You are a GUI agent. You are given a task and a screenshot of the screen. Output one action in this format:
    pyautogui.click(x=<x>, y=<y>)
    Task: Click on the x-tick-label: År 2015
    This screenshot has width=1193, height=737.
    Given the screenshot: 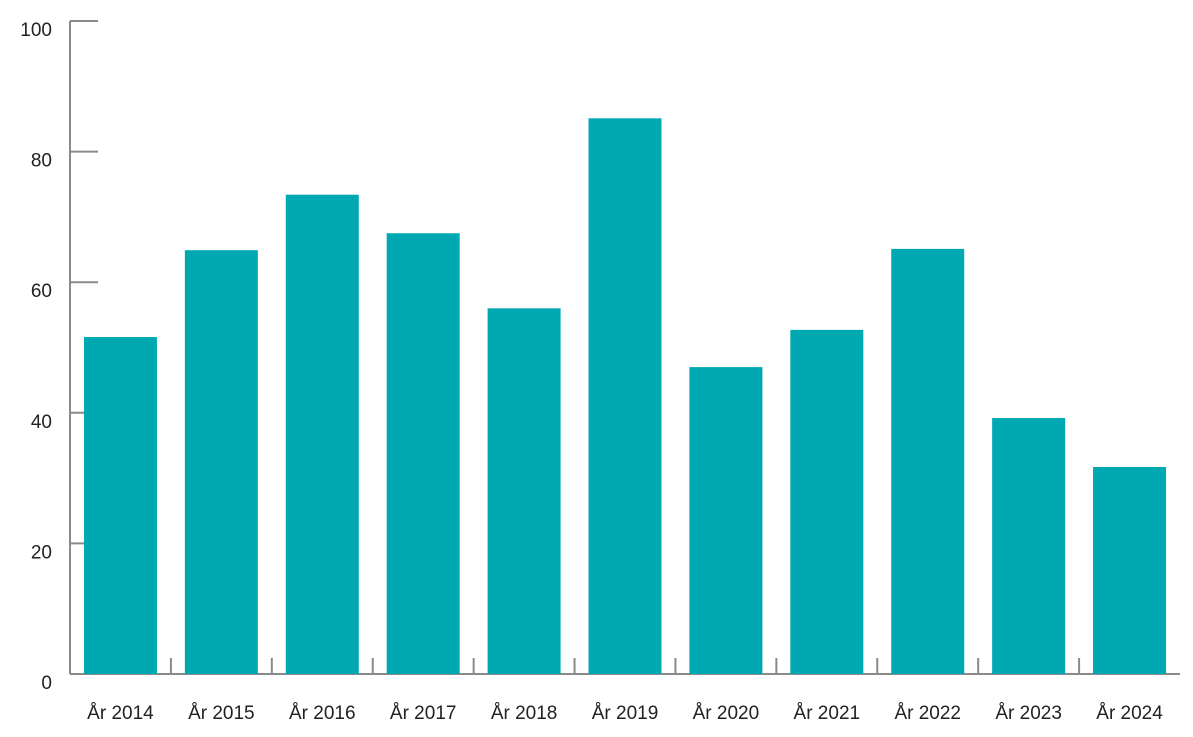 What is the action you would take?
    pyautogui.click(x=221, y=713)
    